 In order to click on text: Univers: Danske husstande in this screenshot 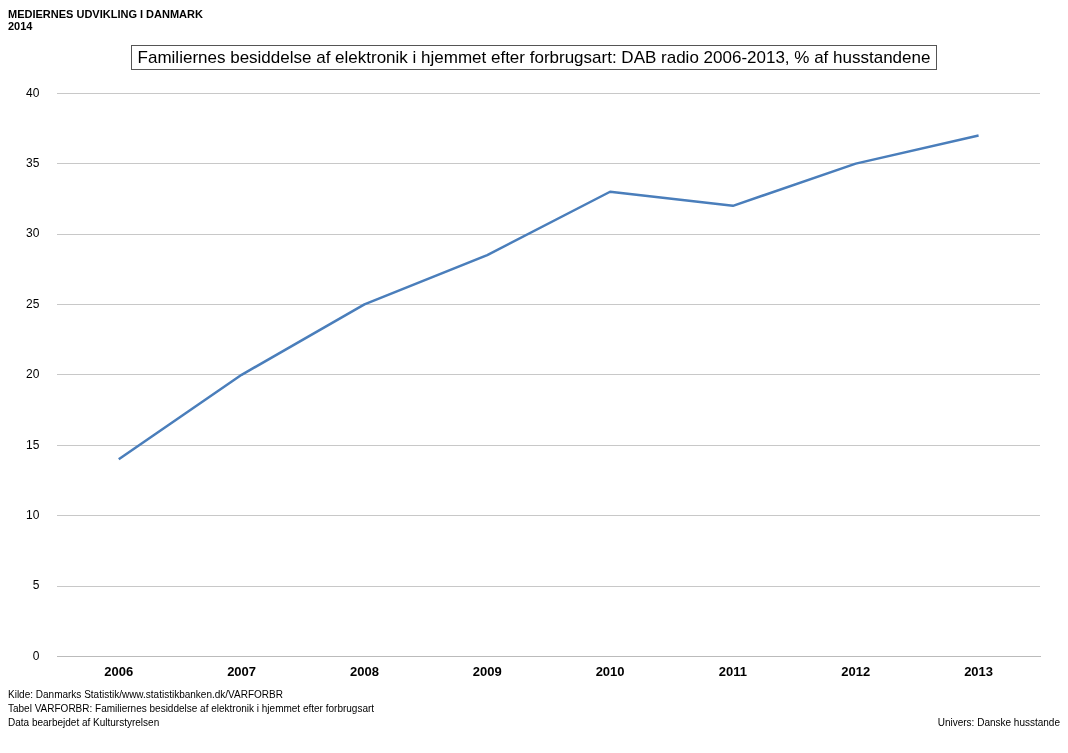, I will do `click(998, 723)`.